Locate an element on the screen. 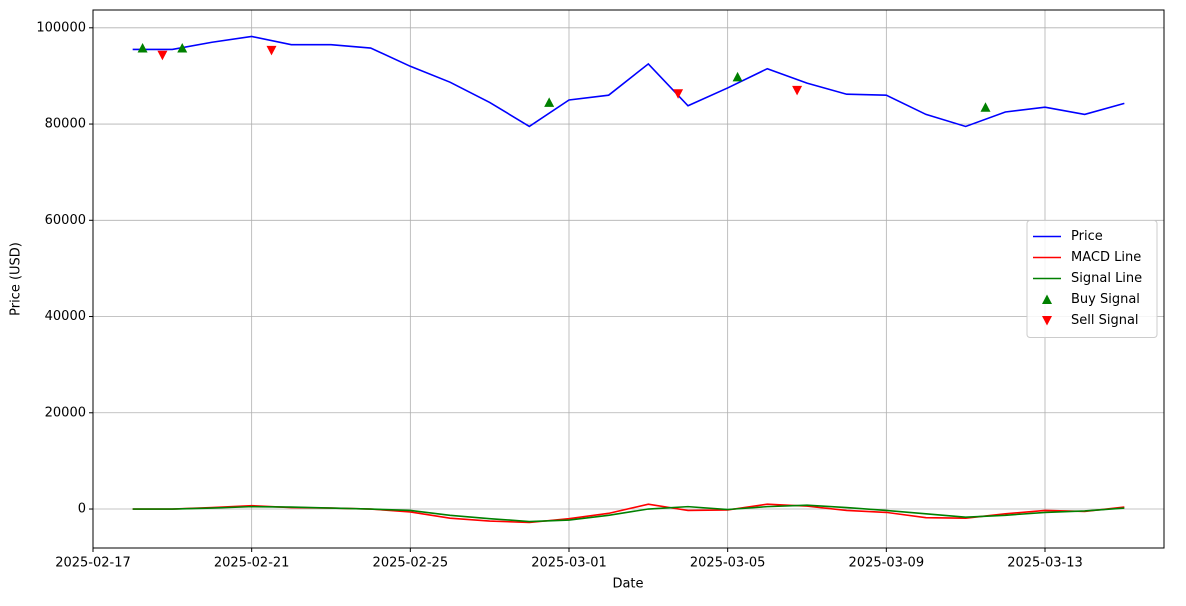  y-tick-label: 80000 is located at coordinates (65, 124).